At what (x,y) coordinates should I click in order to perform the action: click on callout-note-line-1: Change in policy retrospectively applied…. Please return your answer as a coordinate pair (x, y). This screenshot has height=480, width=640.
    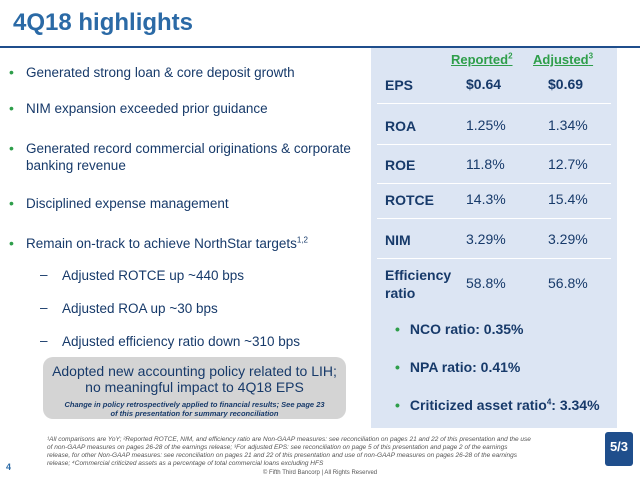
    Looking at the image, I should click on (194, 404).